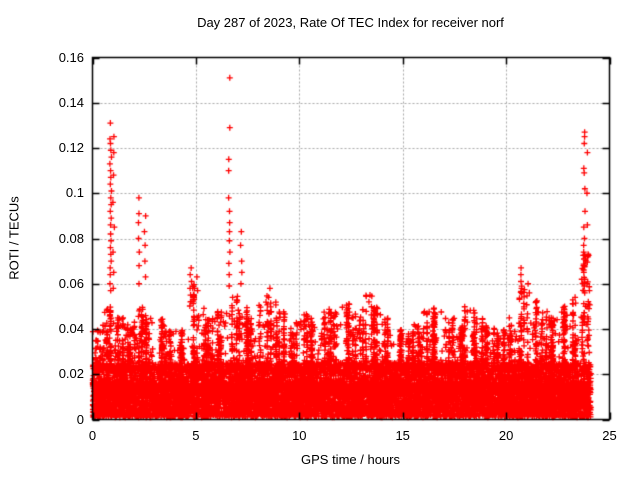 The height and width of the screenshot is (480, 640). I want to click on x-tick-label: 25, so click(609, 435).